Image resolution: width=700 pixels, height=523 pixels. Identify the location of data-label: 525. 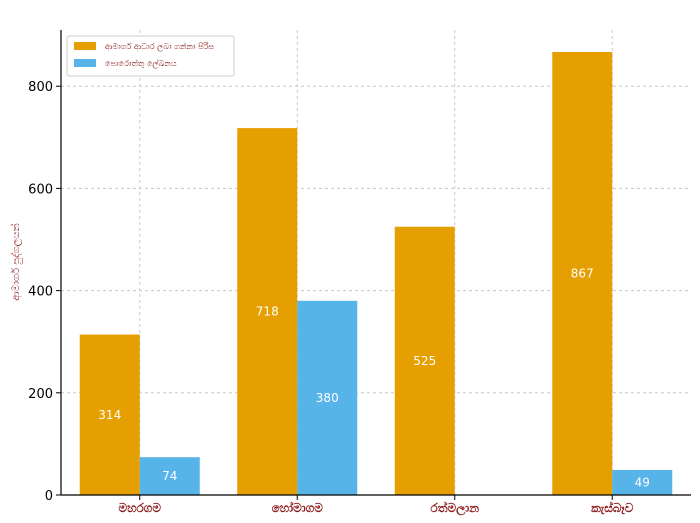
(424, 361).